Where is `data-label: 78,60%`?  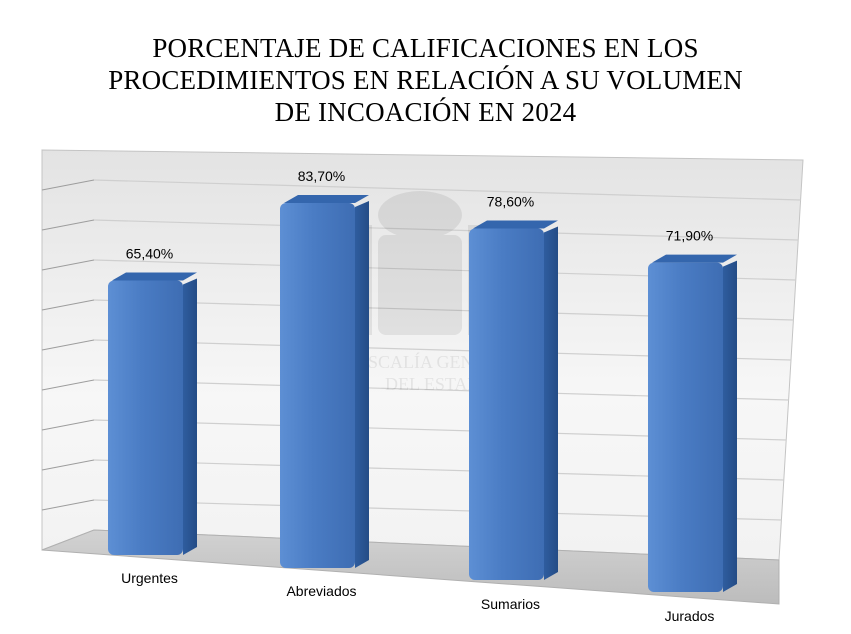 data-label: 78,60% is located at coordinates (510, 201).